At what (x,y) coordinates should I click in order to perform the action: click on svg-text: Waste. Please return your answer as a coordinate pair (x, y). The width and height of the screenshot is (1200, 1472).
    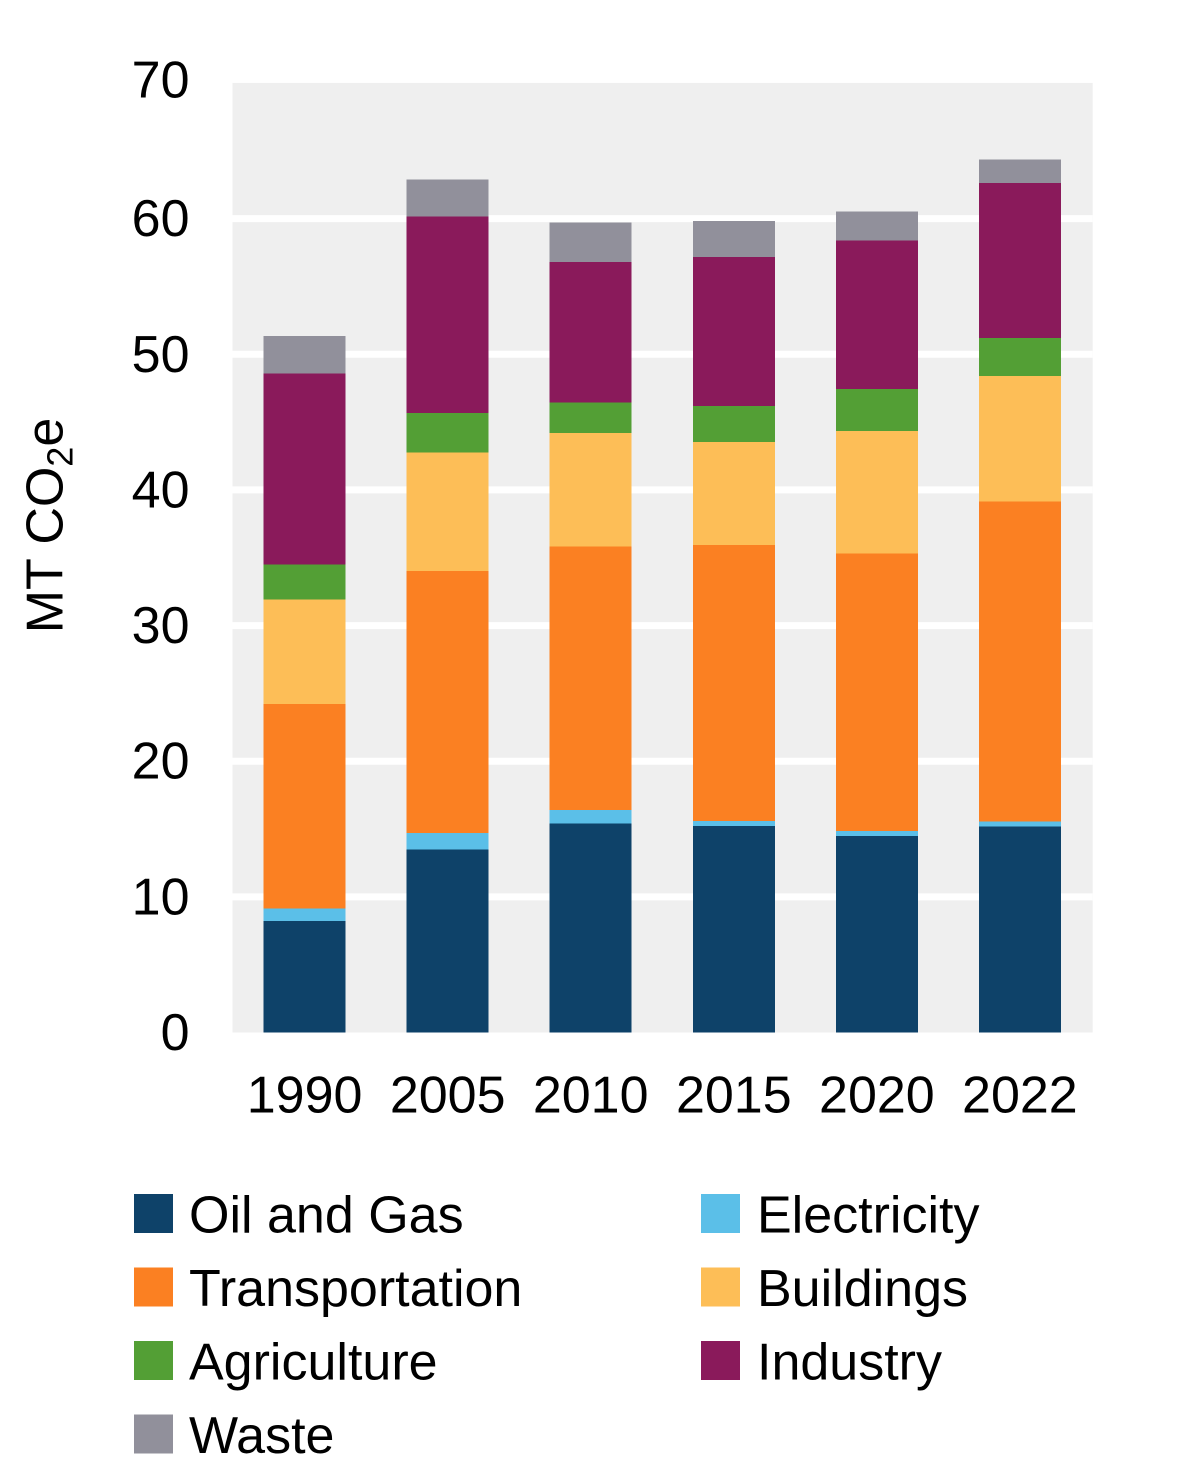
    Looking at the image, I should click on (261, 1436).